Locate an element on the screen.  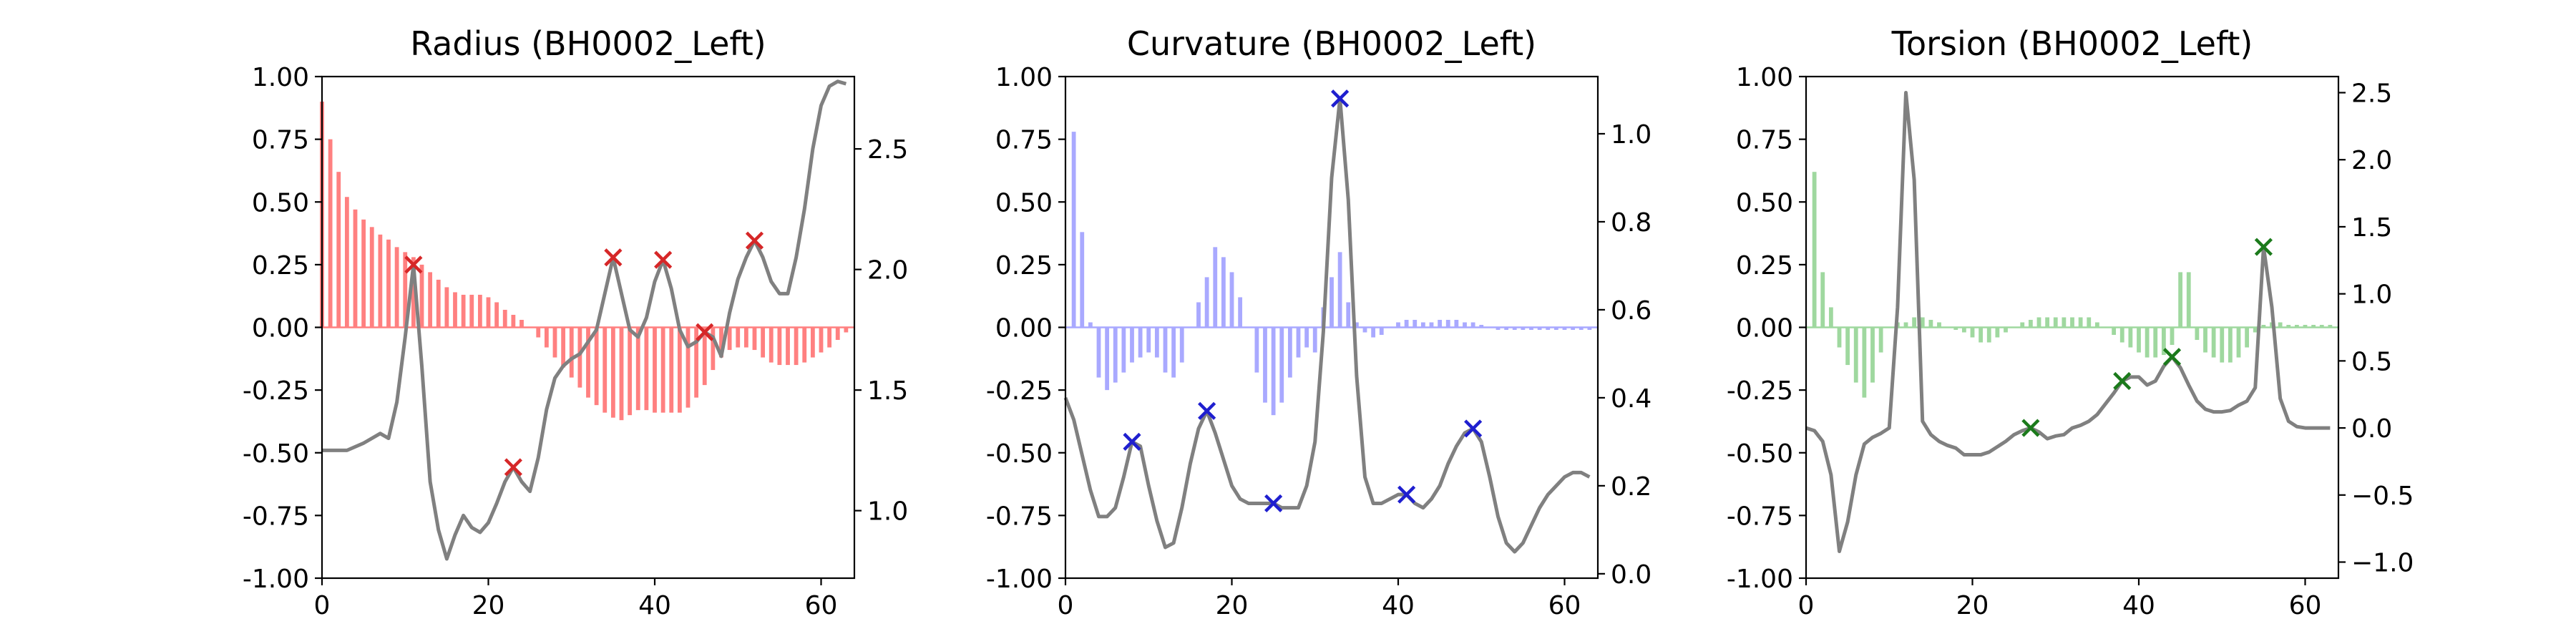
radius-panel-right-ytick-label: 1.0 is located at coordinates (887, 512).